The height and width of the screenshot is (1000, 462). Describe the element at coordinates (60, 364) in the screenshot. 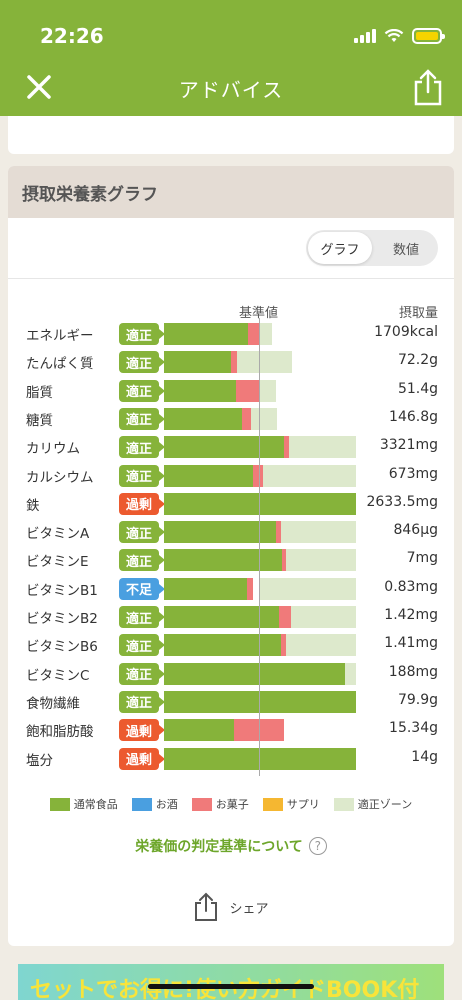

I see `nutrient-label: たんぱく質` at that location.